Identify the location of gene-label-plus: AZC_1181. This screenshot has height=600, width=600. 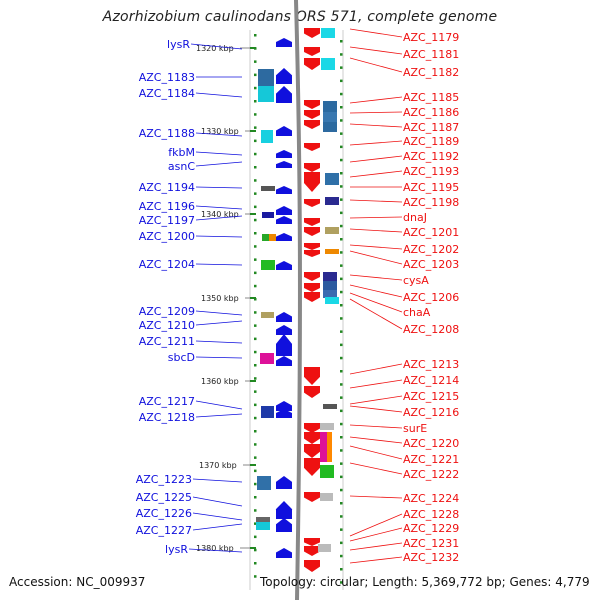
(431, 54).